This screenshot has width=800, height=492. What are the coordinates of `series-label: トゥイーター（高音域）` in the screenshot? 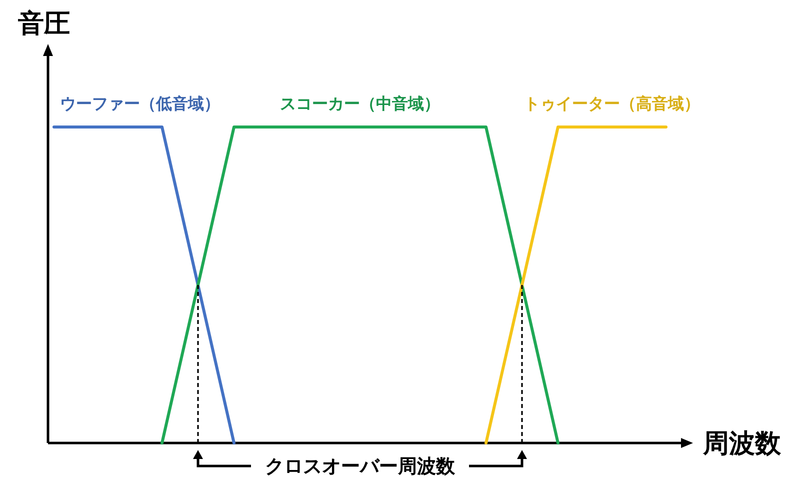 It's located at (612, 103).